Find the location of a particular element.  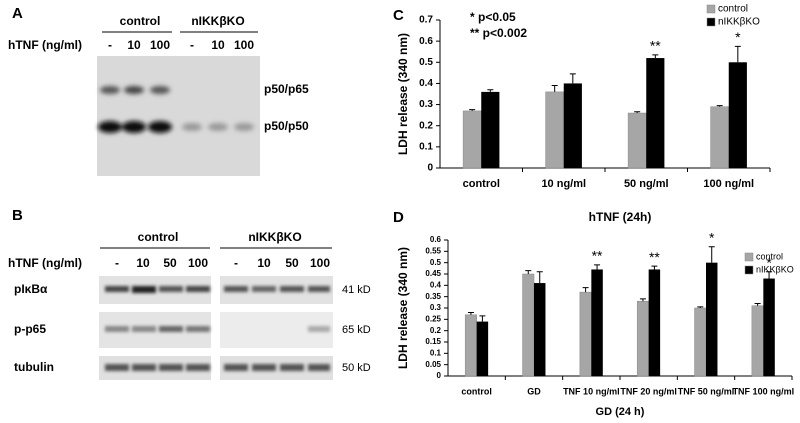

x-tick-label: TNF 20 ng/ml is located at coordinates (648, 391).